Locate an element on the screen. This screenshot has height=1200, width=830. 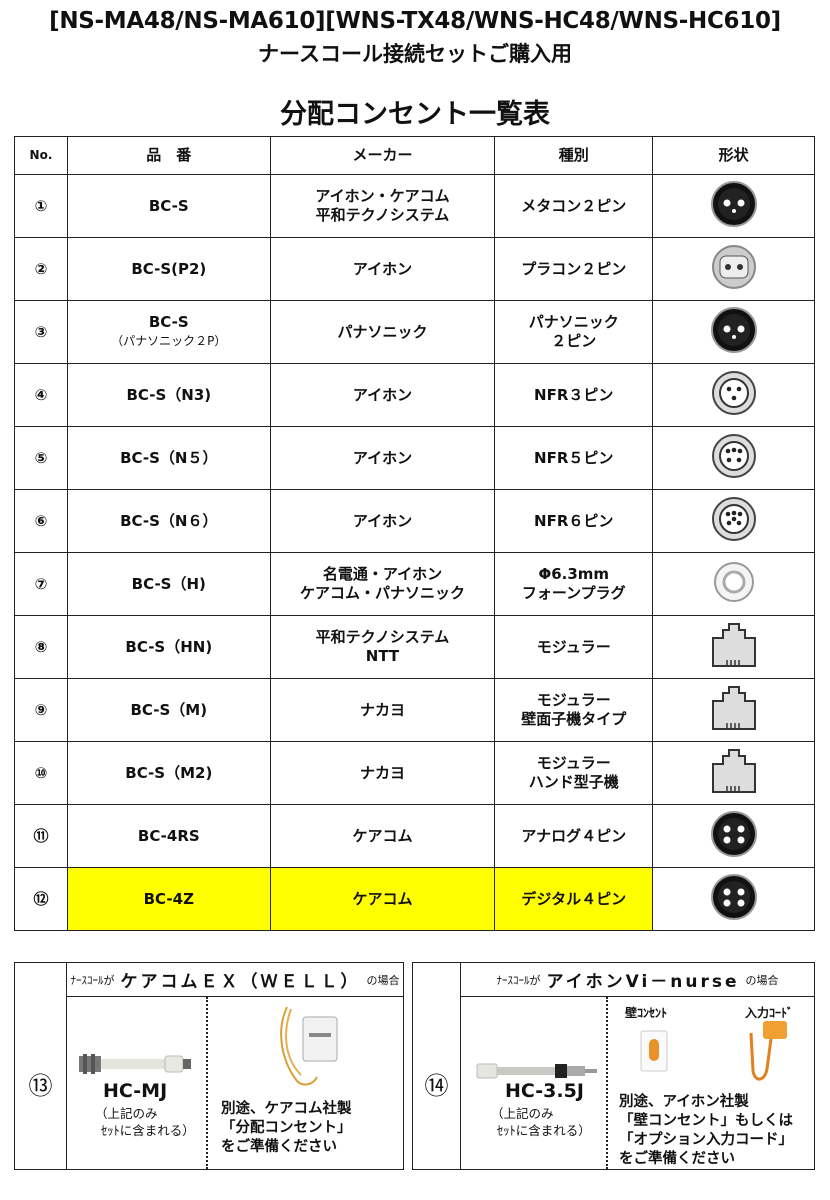
type-cell: Φ6.3mm フォーンプラグ is located at coordinates (574, 584).